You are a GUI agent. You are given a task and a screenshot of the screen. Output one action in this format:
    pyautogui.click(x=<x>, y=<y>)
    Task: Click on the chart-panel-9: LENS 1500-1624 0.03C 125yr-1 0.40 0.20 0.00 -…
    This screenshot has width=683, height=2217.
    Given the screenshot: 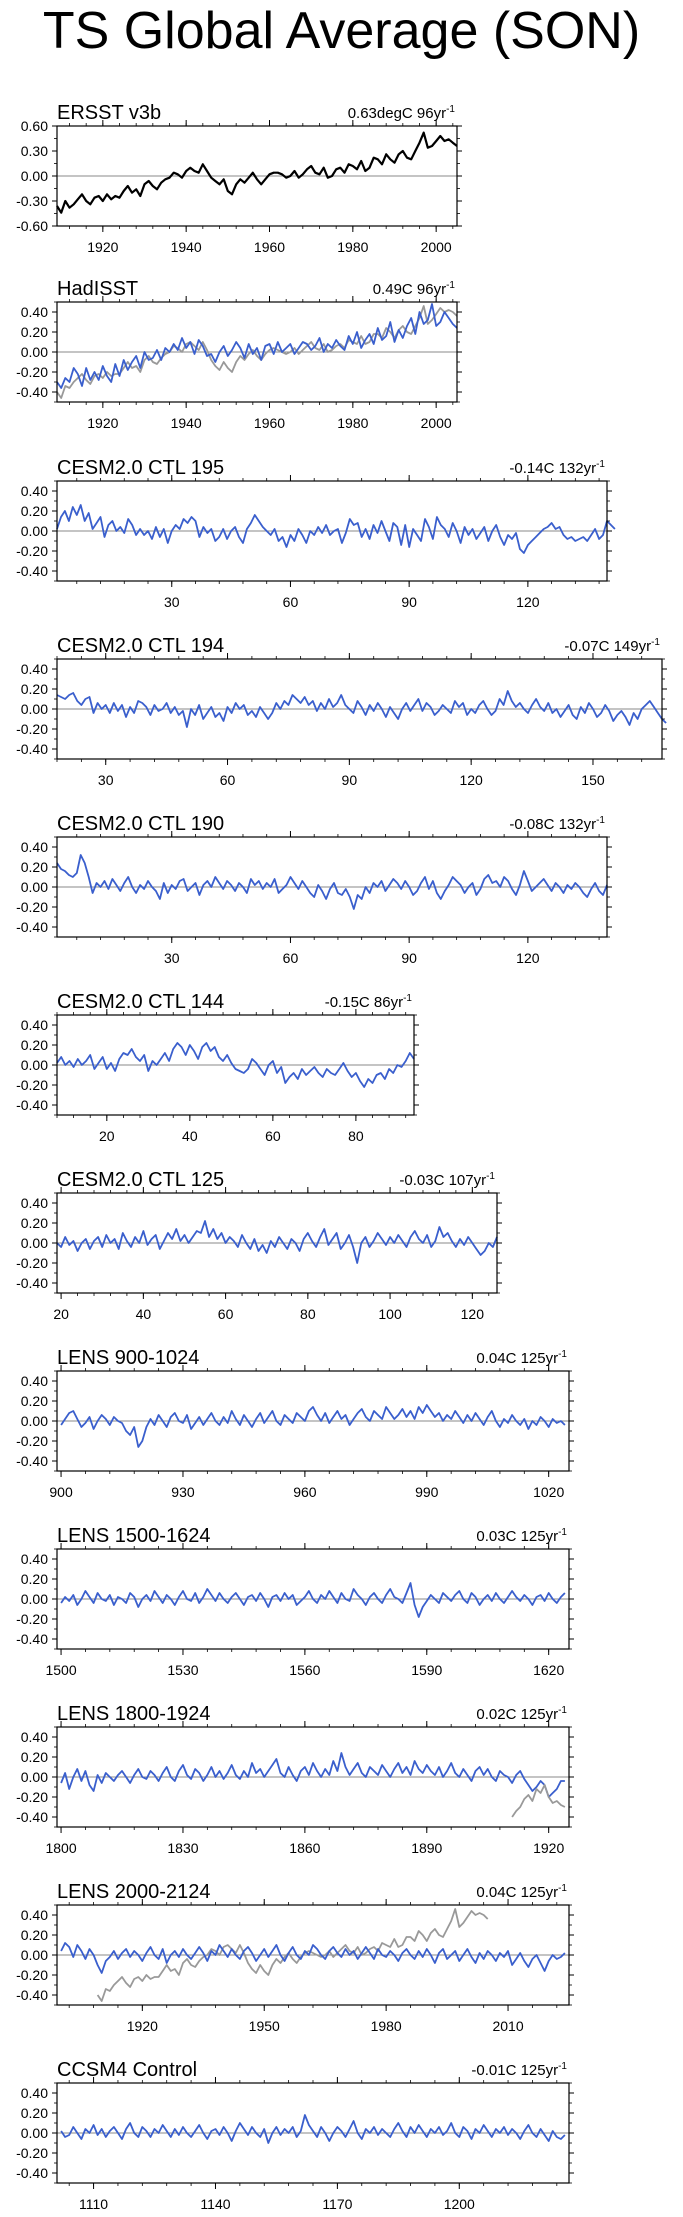 What is the action you would take?
    pyautogui.click(x=295, y=1601)
    